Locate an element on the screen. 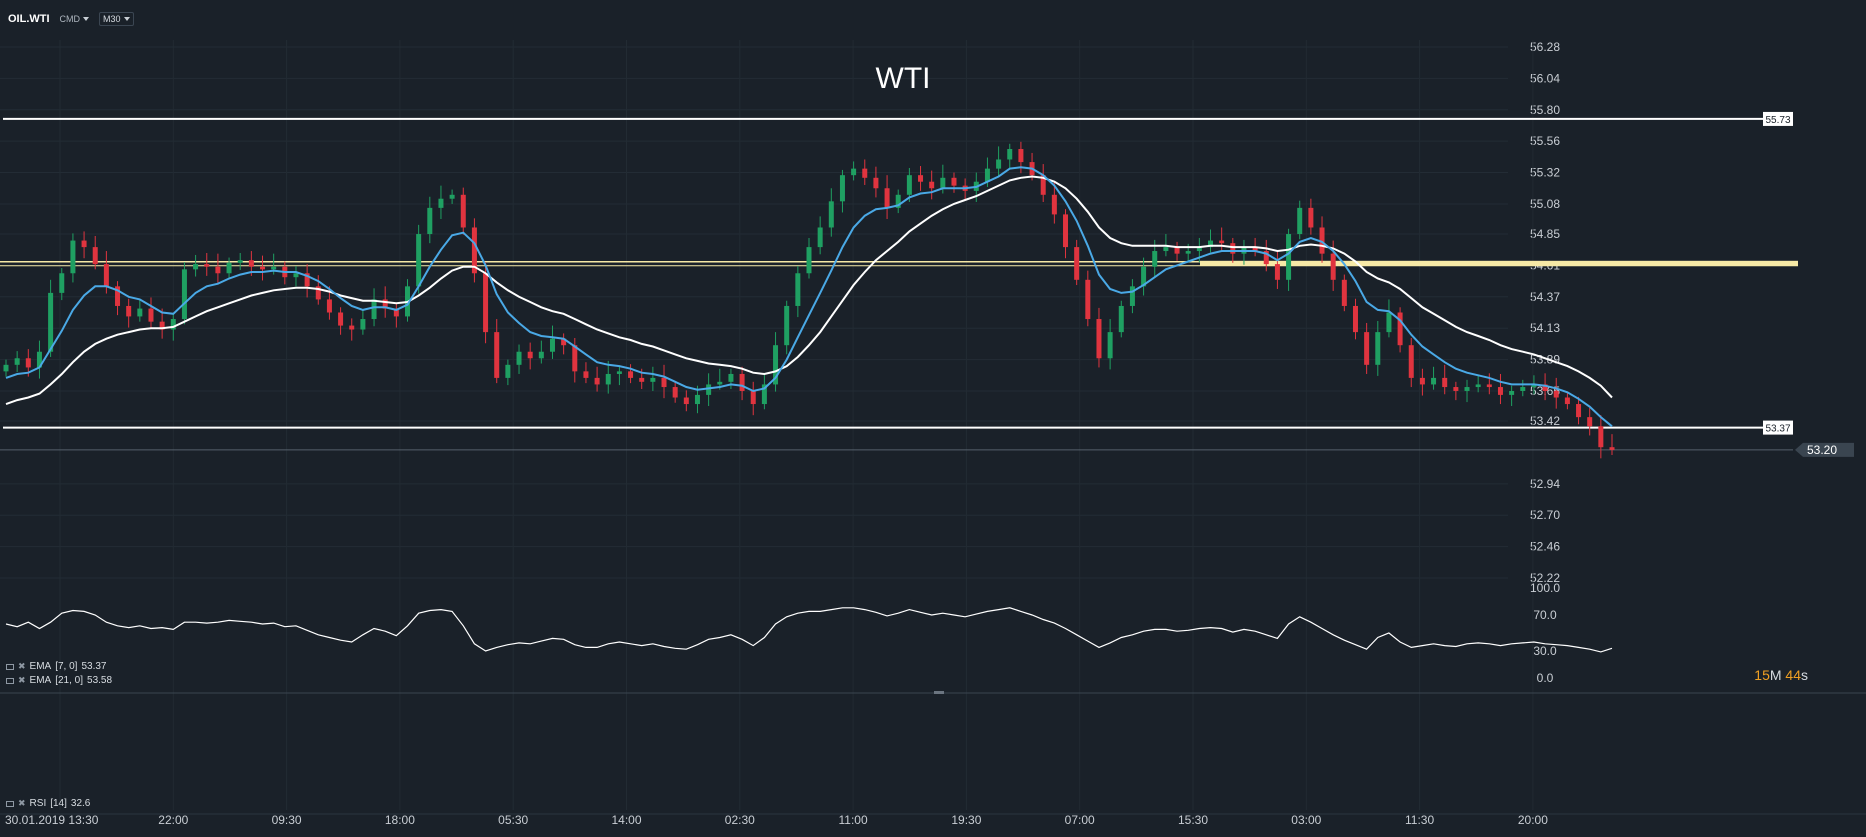 The height and width of the screenshot is (837, 1866). instrument-type-label: CMD is located at coordinates (70, 19).